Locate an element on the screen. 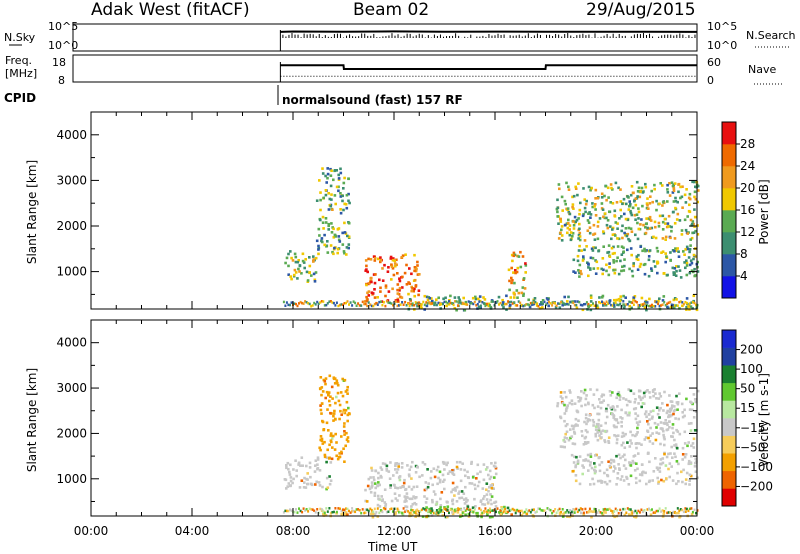 The height and width of the screenshot is (554, 800). y-tick-label: 4000 is located at coordinates (71, 343).